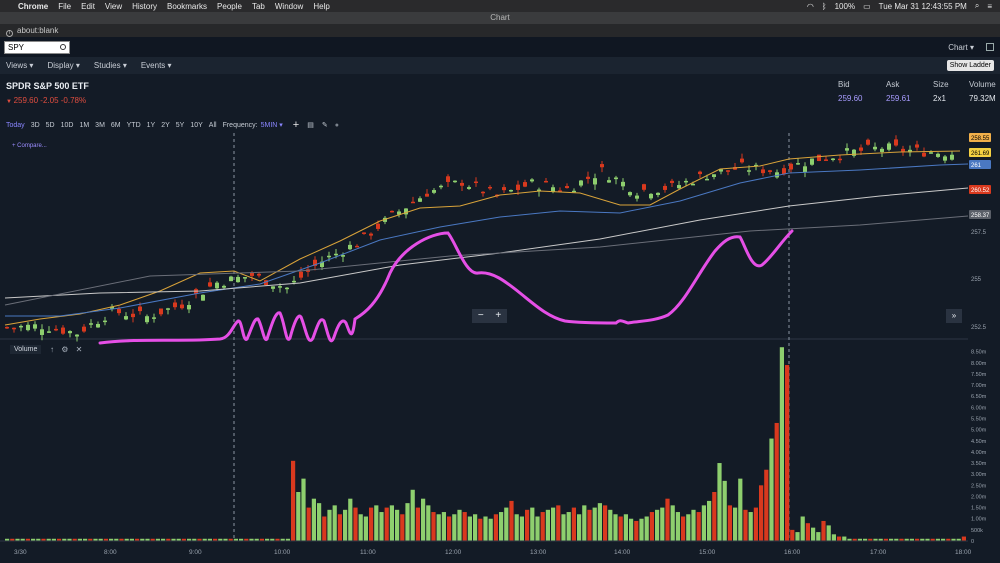  Describe the element at coordinates (989, 6) in the screenshot. I see `control-center-icon: ≡` at that location.